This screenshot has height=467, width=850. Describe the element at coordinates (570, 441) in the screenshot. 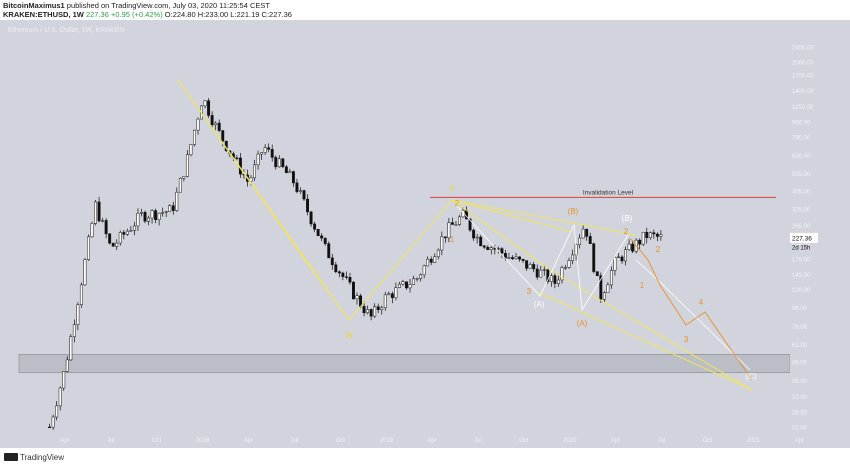

I see `x-tick-label: 2020` at that location.